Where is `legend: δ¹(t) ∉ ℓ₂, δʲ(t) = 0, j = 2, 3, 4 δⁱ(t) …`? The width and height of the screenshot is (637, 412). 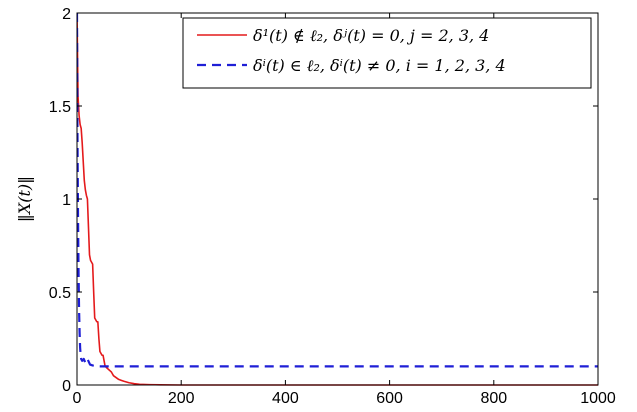 legend: δ¹(t) ∉ ℓ₂, δʲ(t) = 0, j = 2, 3, 4 δⁱ(t) … is located at coordinates (387, 53).